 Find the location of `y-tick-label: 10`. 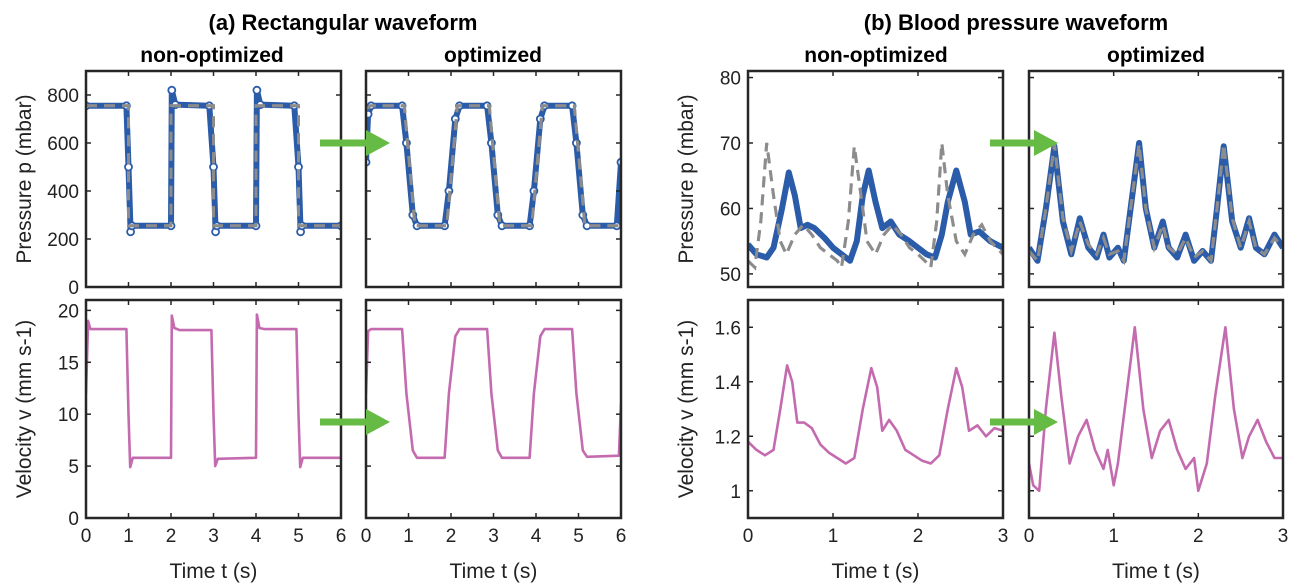

y-tick-label: 10 is located at coordinates (68, 415).